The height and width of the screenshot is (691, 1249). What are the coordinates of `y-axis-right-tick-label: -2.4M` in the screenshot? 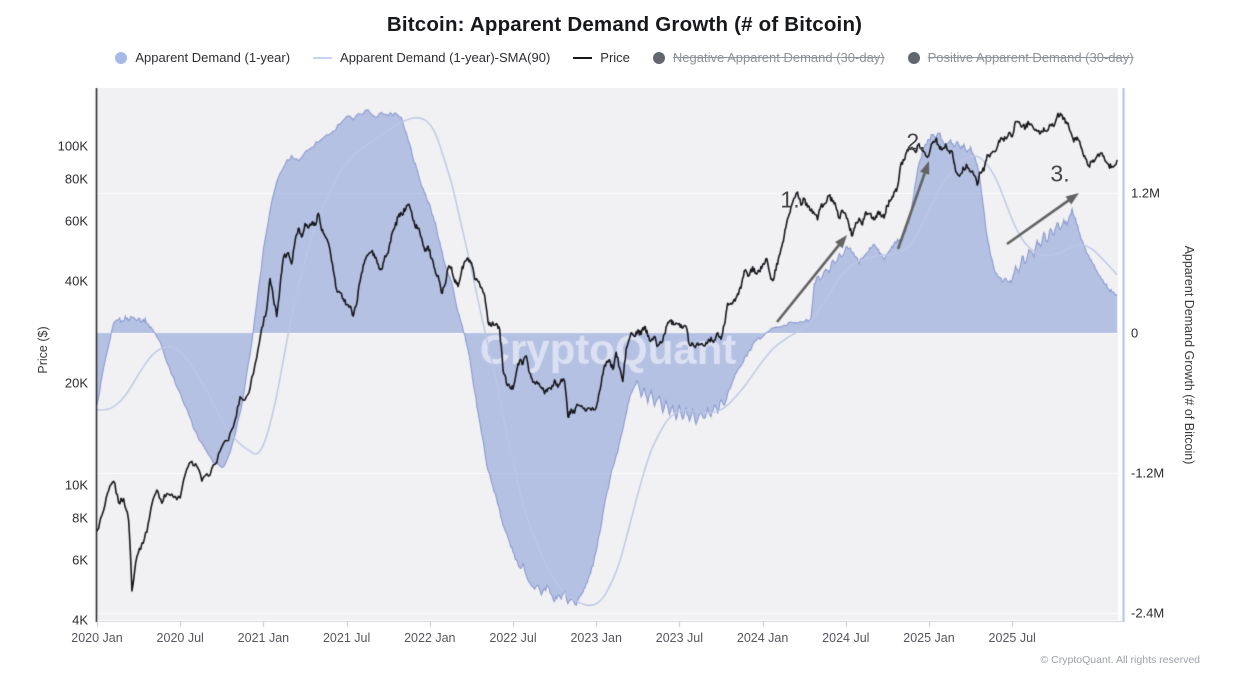 It's located at (1148, 613).